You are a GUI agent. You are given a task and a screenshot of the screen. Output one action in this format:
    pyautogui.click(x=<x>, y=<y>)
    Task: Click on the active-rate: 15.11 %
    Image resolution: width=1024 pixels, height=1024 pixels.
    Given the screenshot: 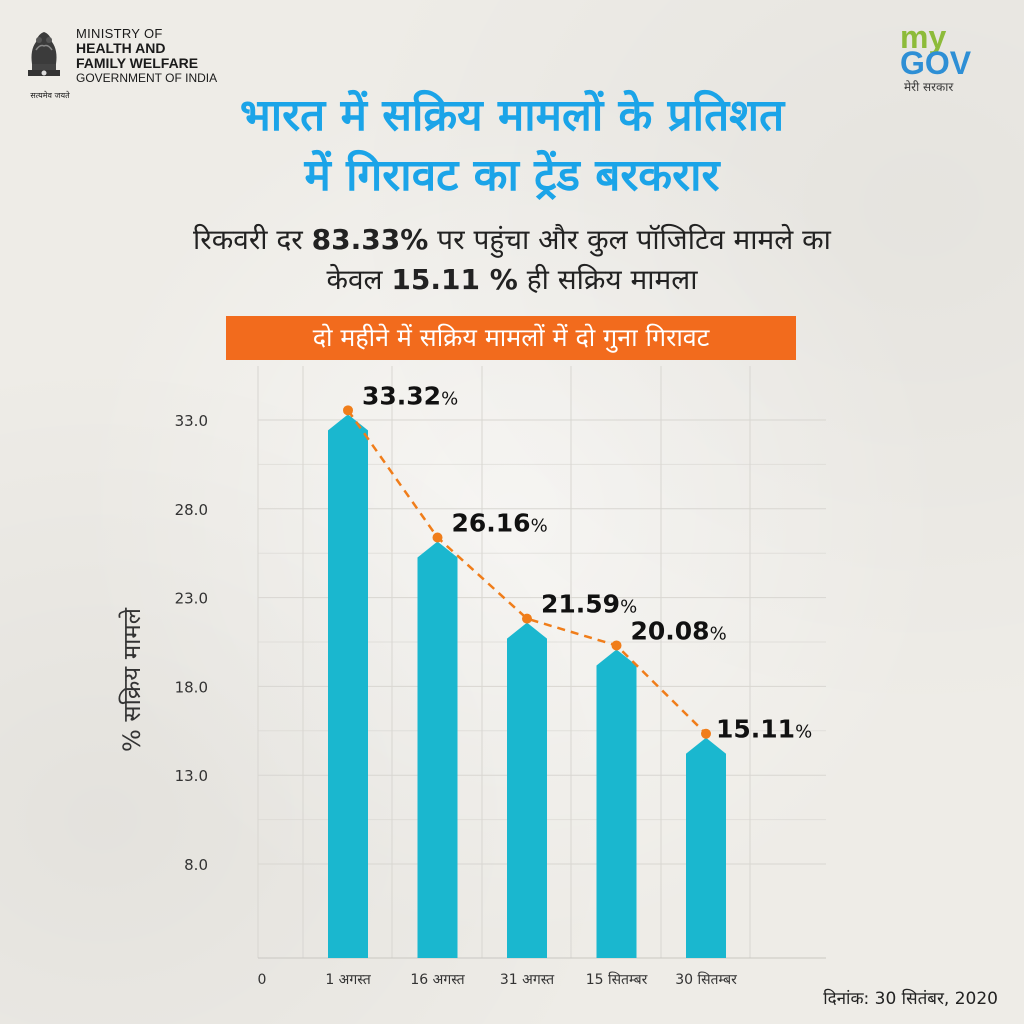 What is the action you would take?
    pyautogui.click(x=454, y=279)
    